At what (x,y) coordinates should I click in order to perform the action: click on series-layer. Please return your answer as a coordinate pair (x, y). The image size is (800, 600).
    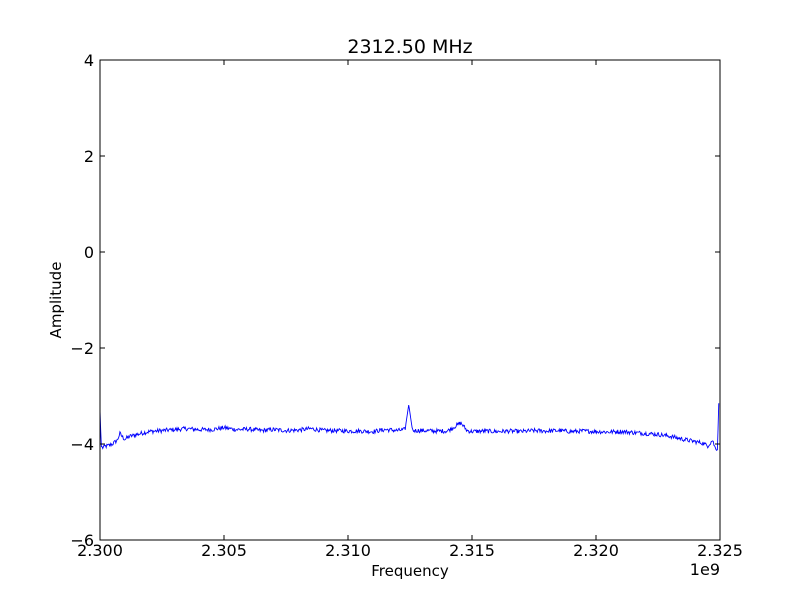
    Looking at the image, I should click on (409, 427).